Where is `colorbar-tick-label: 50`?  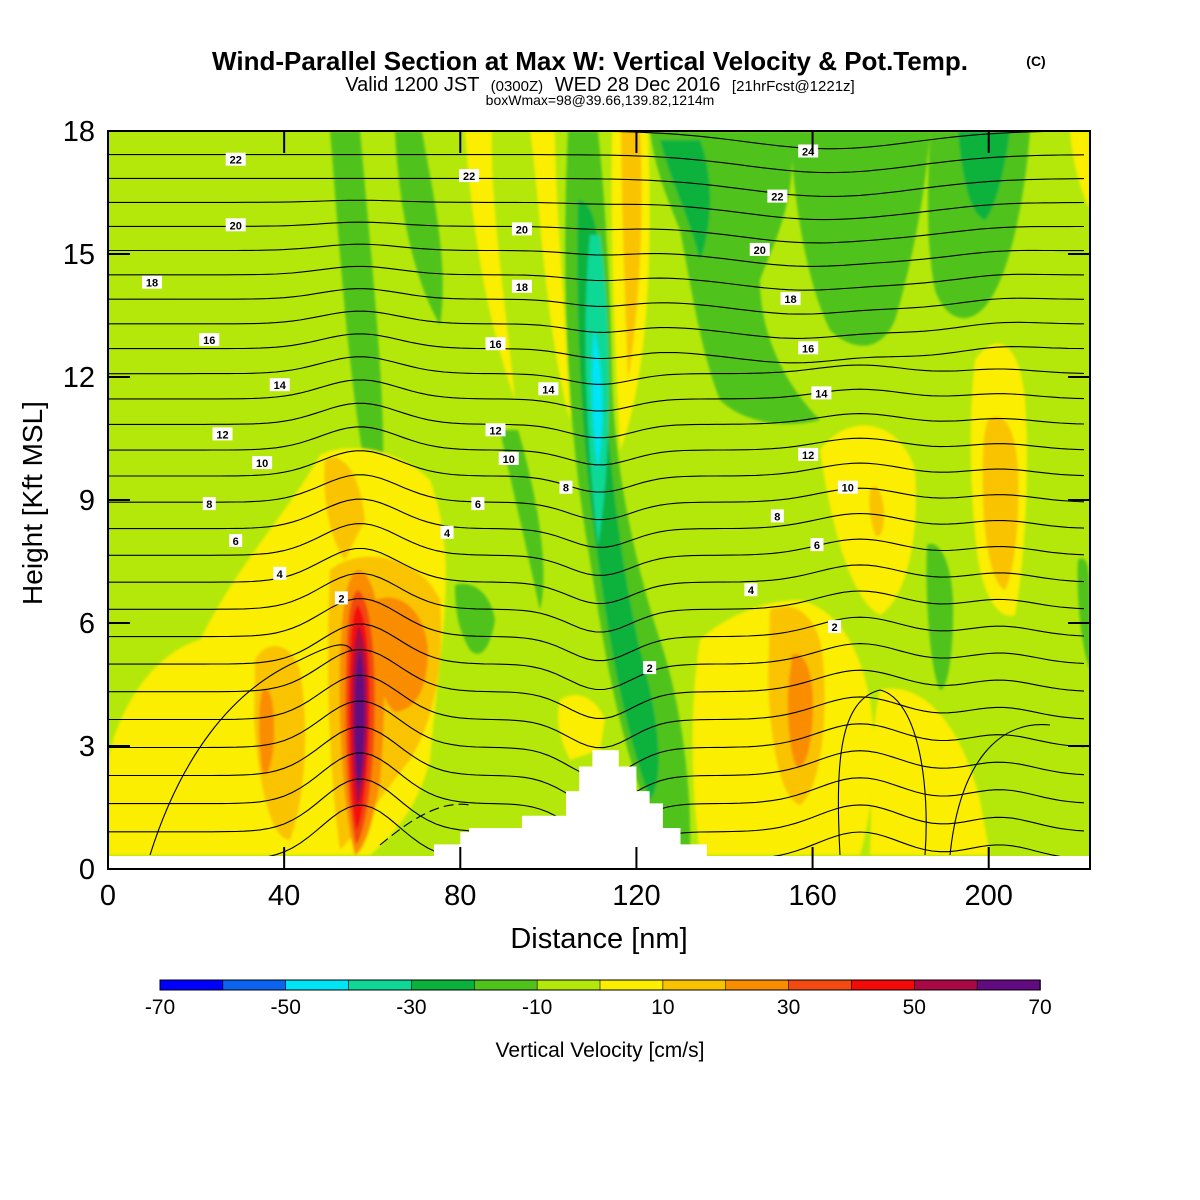
colorbar-tick-label: 50 is located at coordinates (914, 1007).